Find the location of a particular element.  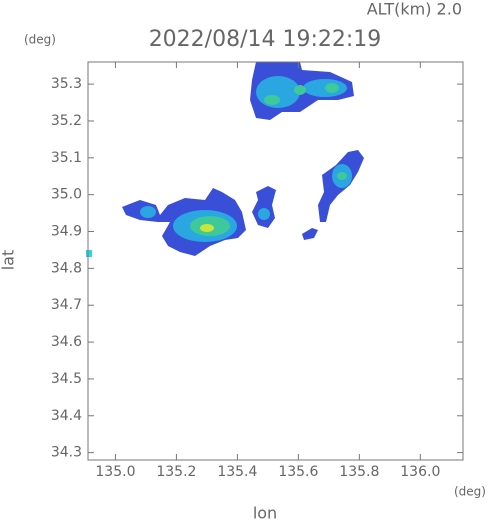

y-tick-label: 34.7 is located at coordinates (66, 305).